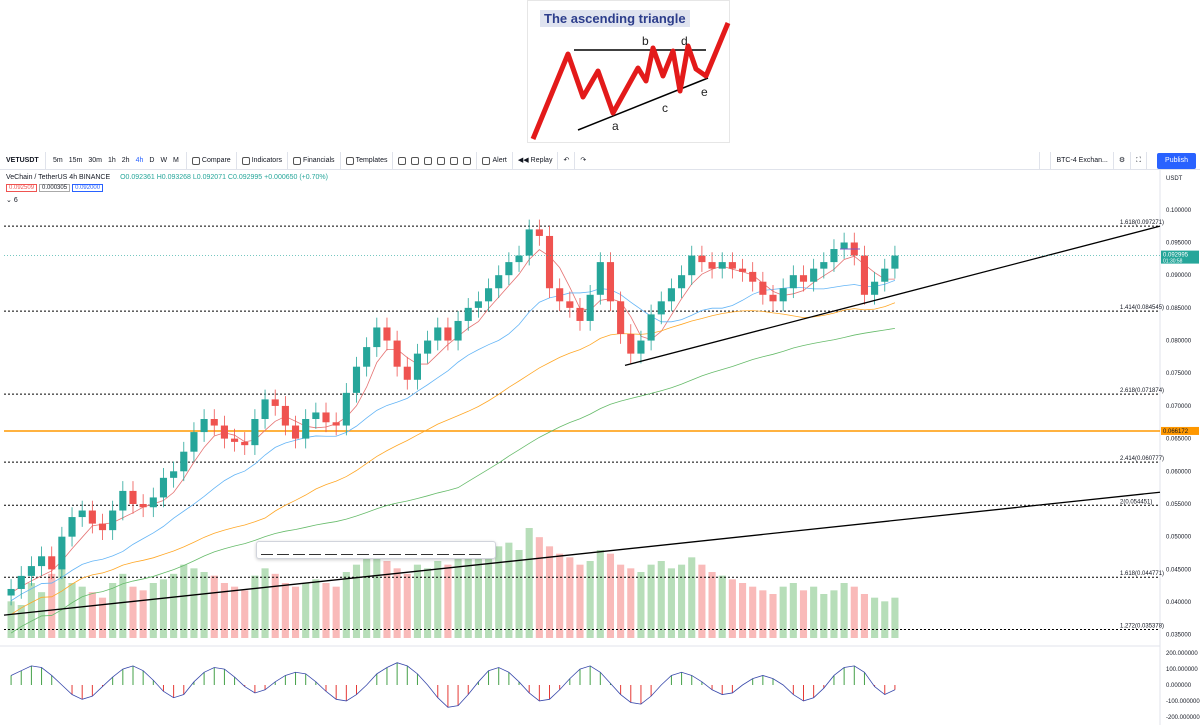  Describe the element at coordinates (1136, 502) in the screenshot. I see `fib-level-label: 2(0.054451)` at that location.